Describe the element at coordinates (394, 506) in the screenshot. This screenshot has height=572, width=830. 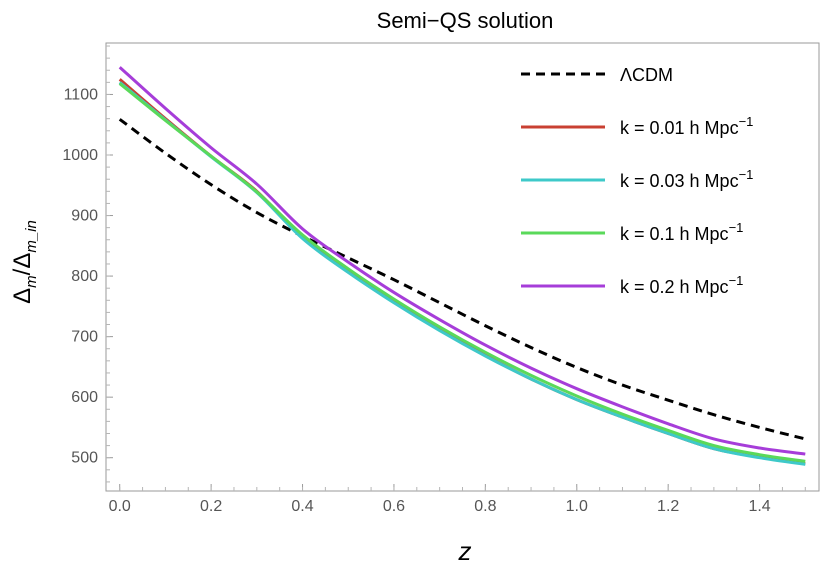
I see `x-tick-label: 0.6` at that location.